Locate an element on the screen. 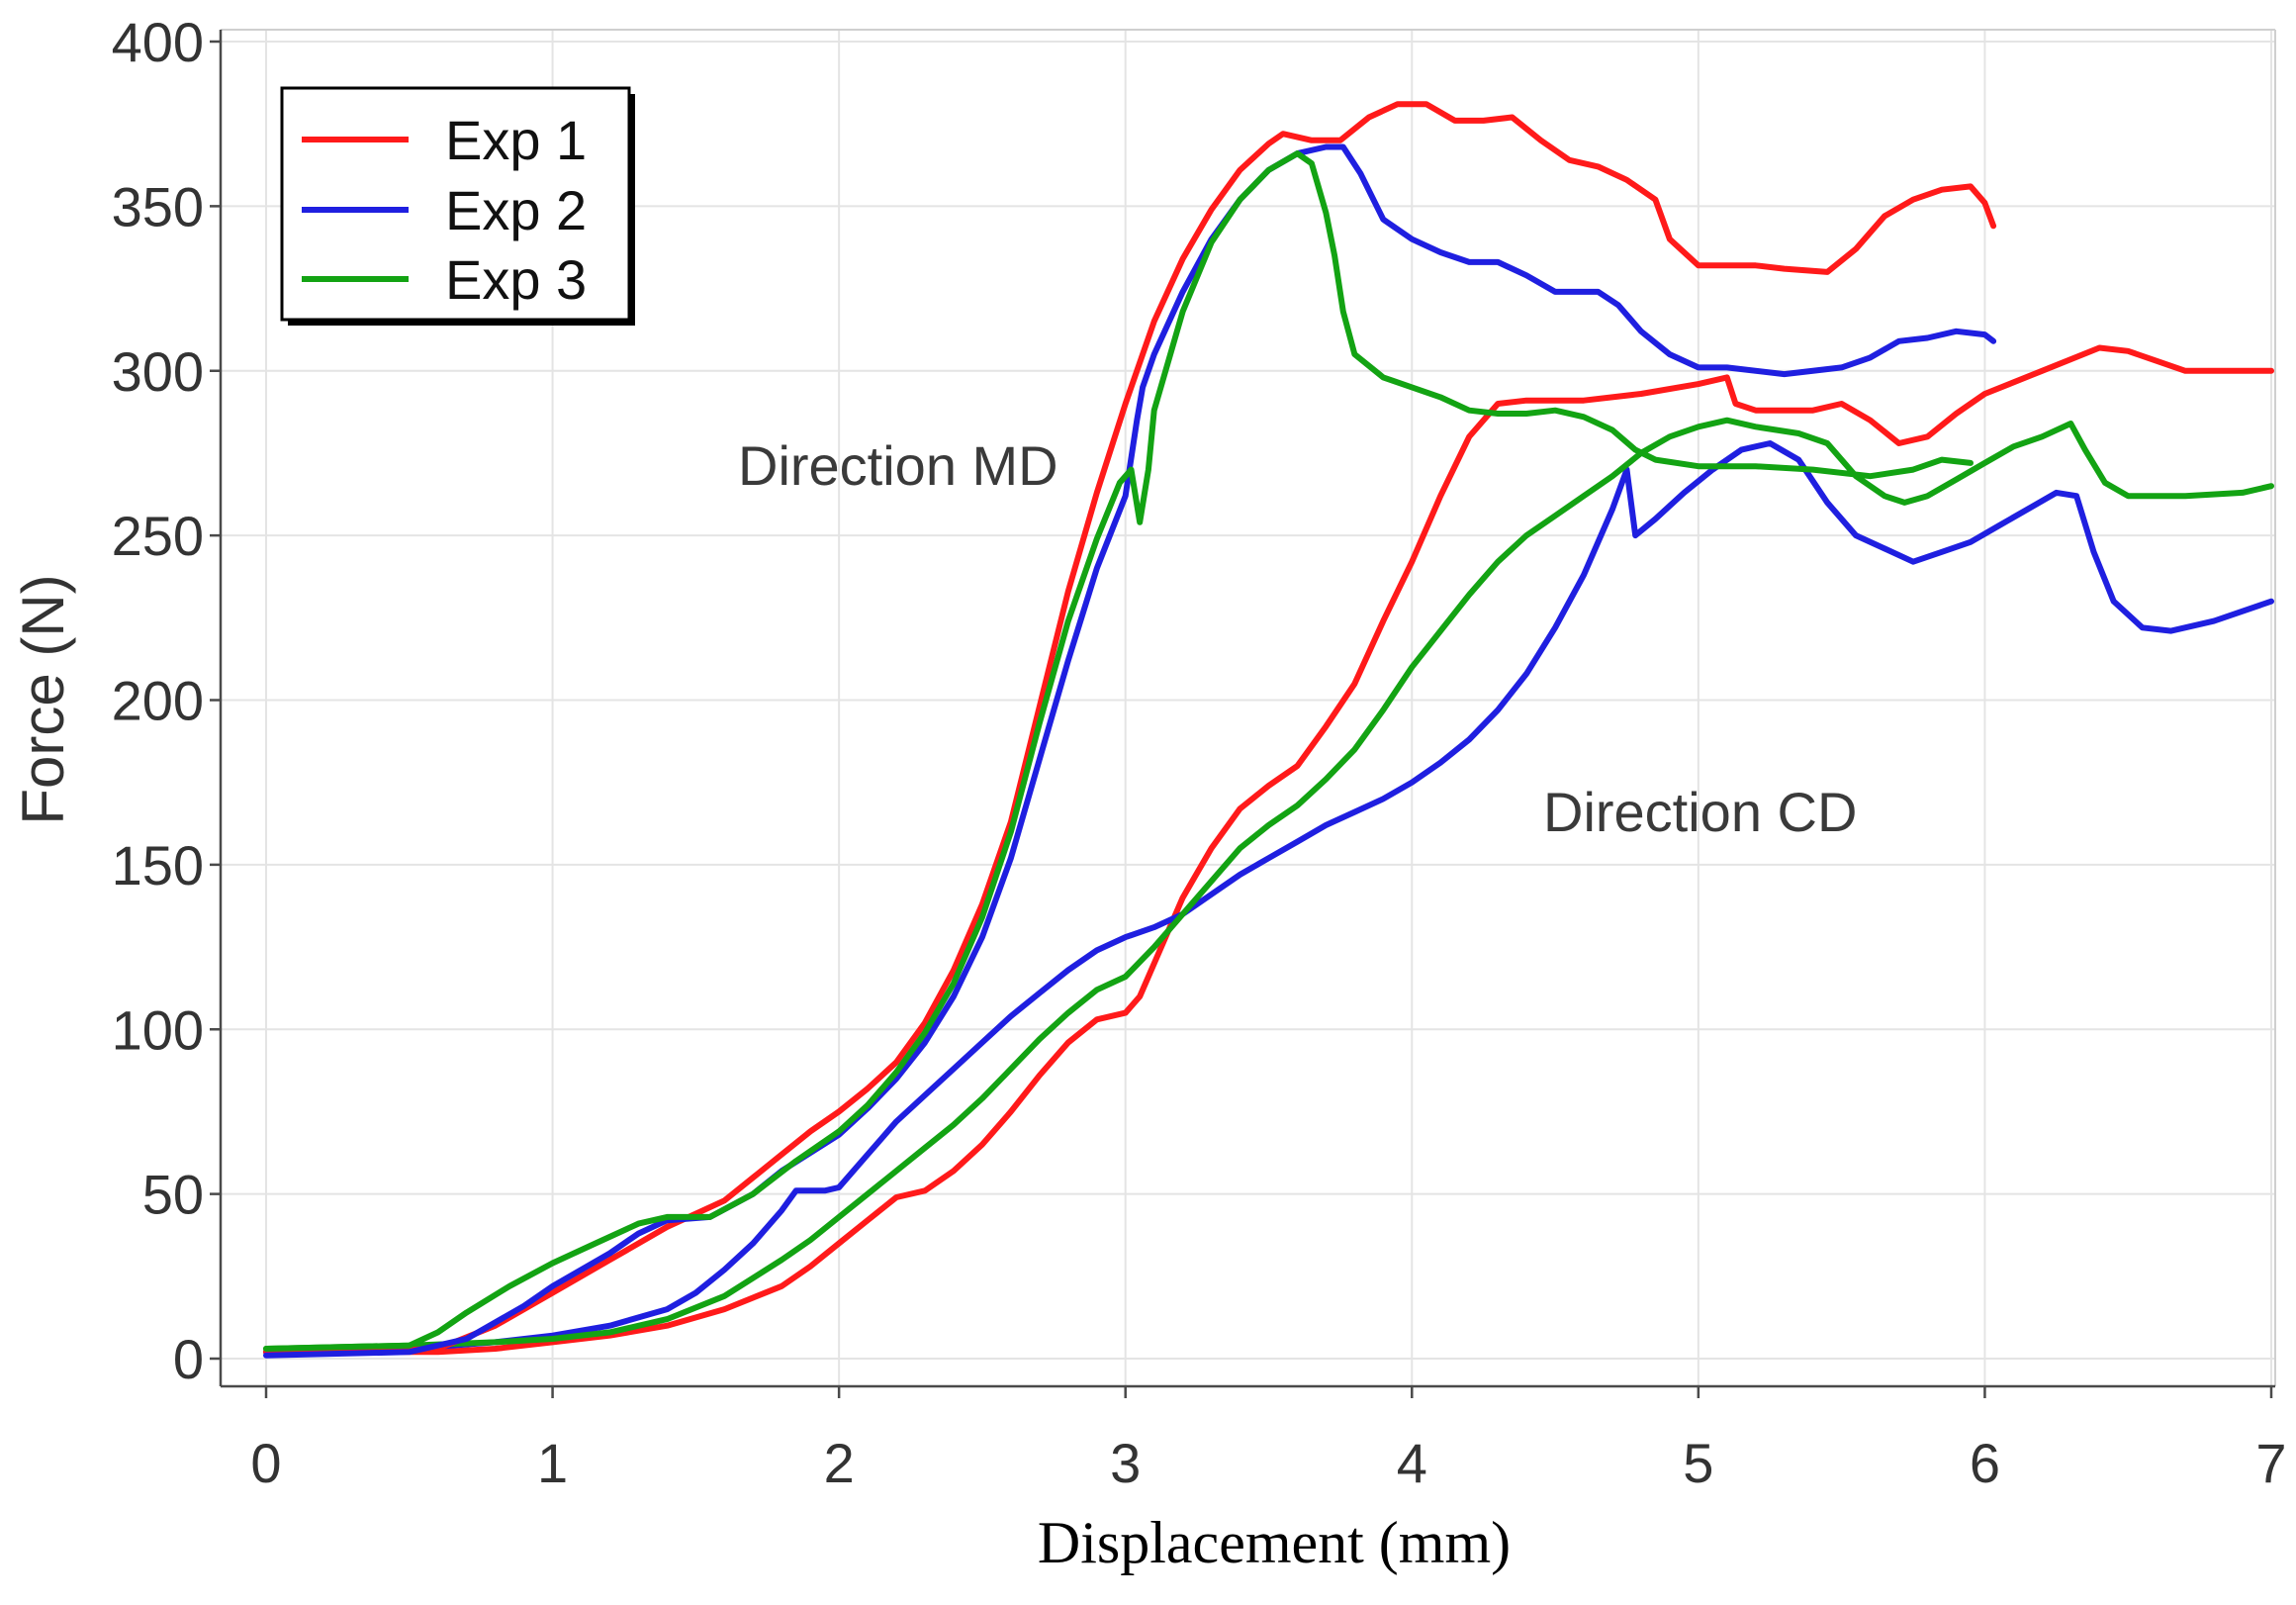  y-tick-label-300: 300 is located at coordinates (158, 371).